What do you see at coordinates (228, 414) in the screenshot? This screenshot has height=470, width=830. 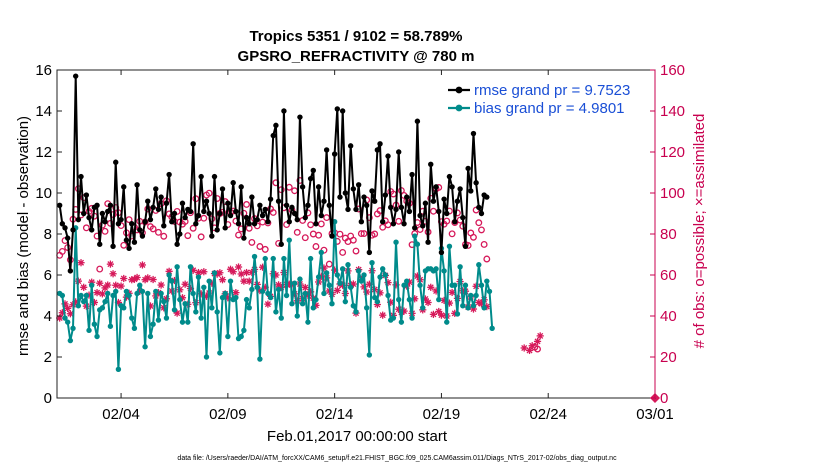 I see `x-tick-label: 02/09` at bounding box center [228, 414].